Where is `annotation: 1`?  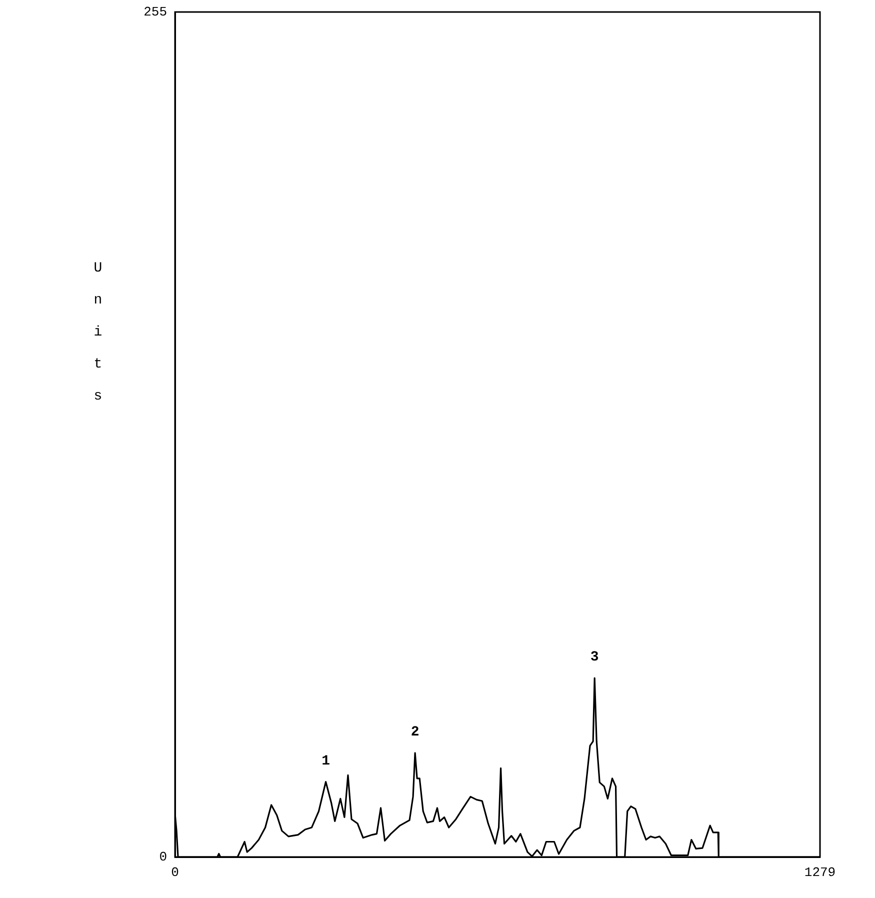 annotation: 1 is located at coordinates (326, 761).